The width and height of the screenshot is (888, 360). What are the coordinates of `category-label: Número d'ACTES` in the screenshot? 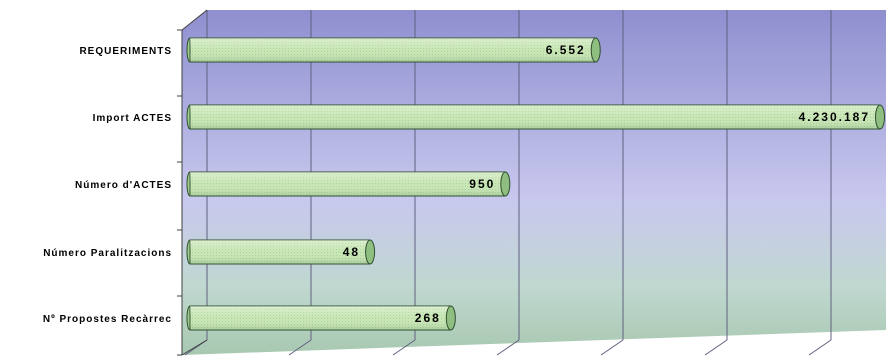 It's located at (123, 185).